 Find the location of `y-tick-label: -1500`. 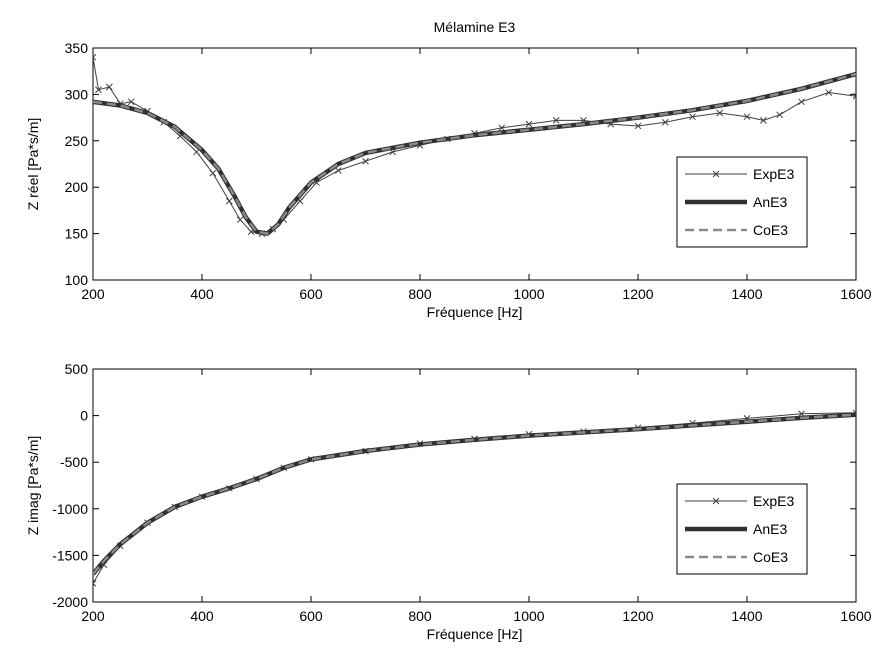

y-tick-label: -1500 is located at coordinates (70, 555).